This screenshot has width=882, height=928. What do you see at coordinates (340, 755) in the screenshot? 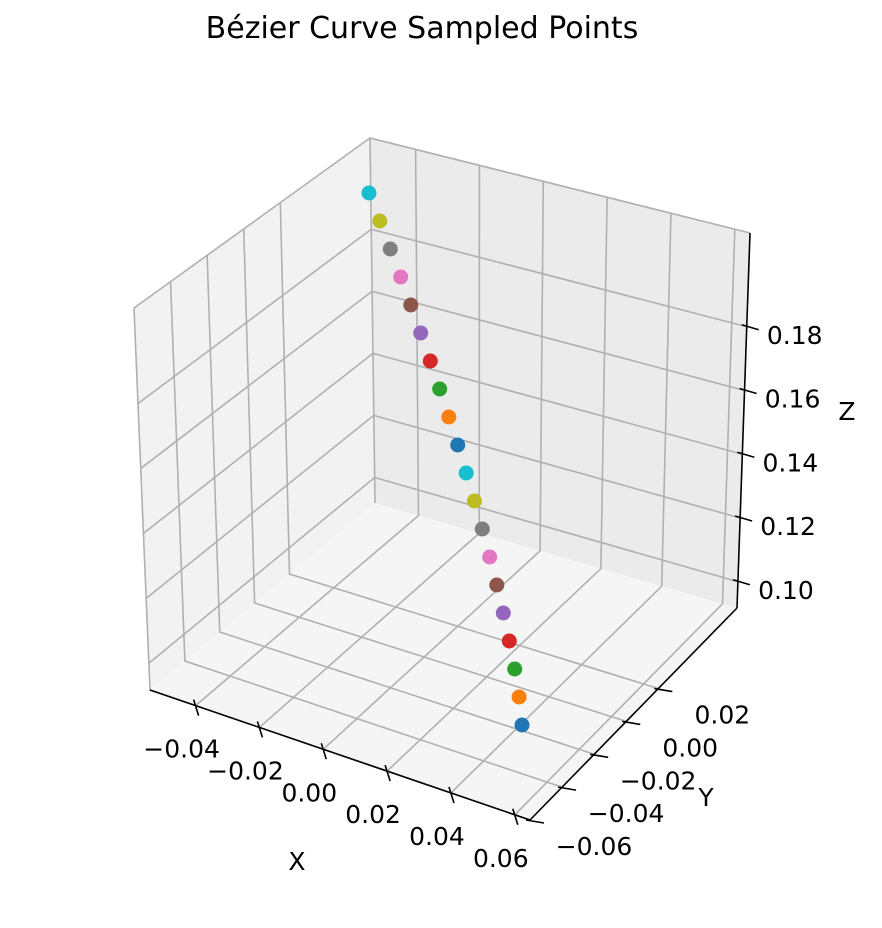
I see `x-axis-line` at bounding box center [340, 755].